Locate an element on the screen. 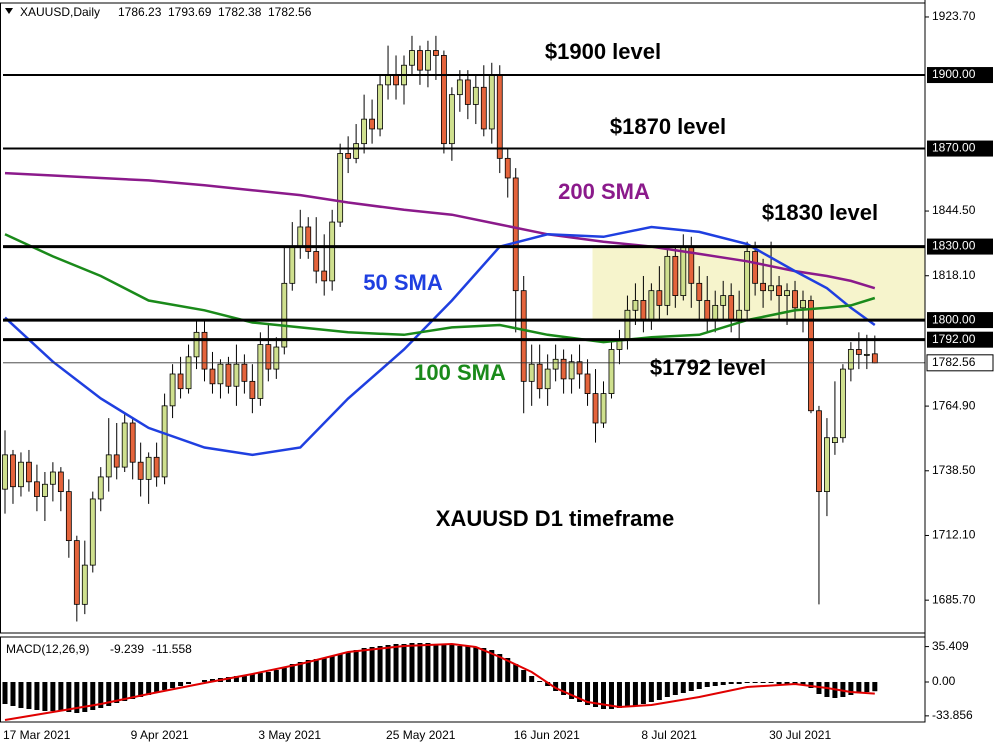  signal-value: -11.558 is located at coordinates (172, 649).